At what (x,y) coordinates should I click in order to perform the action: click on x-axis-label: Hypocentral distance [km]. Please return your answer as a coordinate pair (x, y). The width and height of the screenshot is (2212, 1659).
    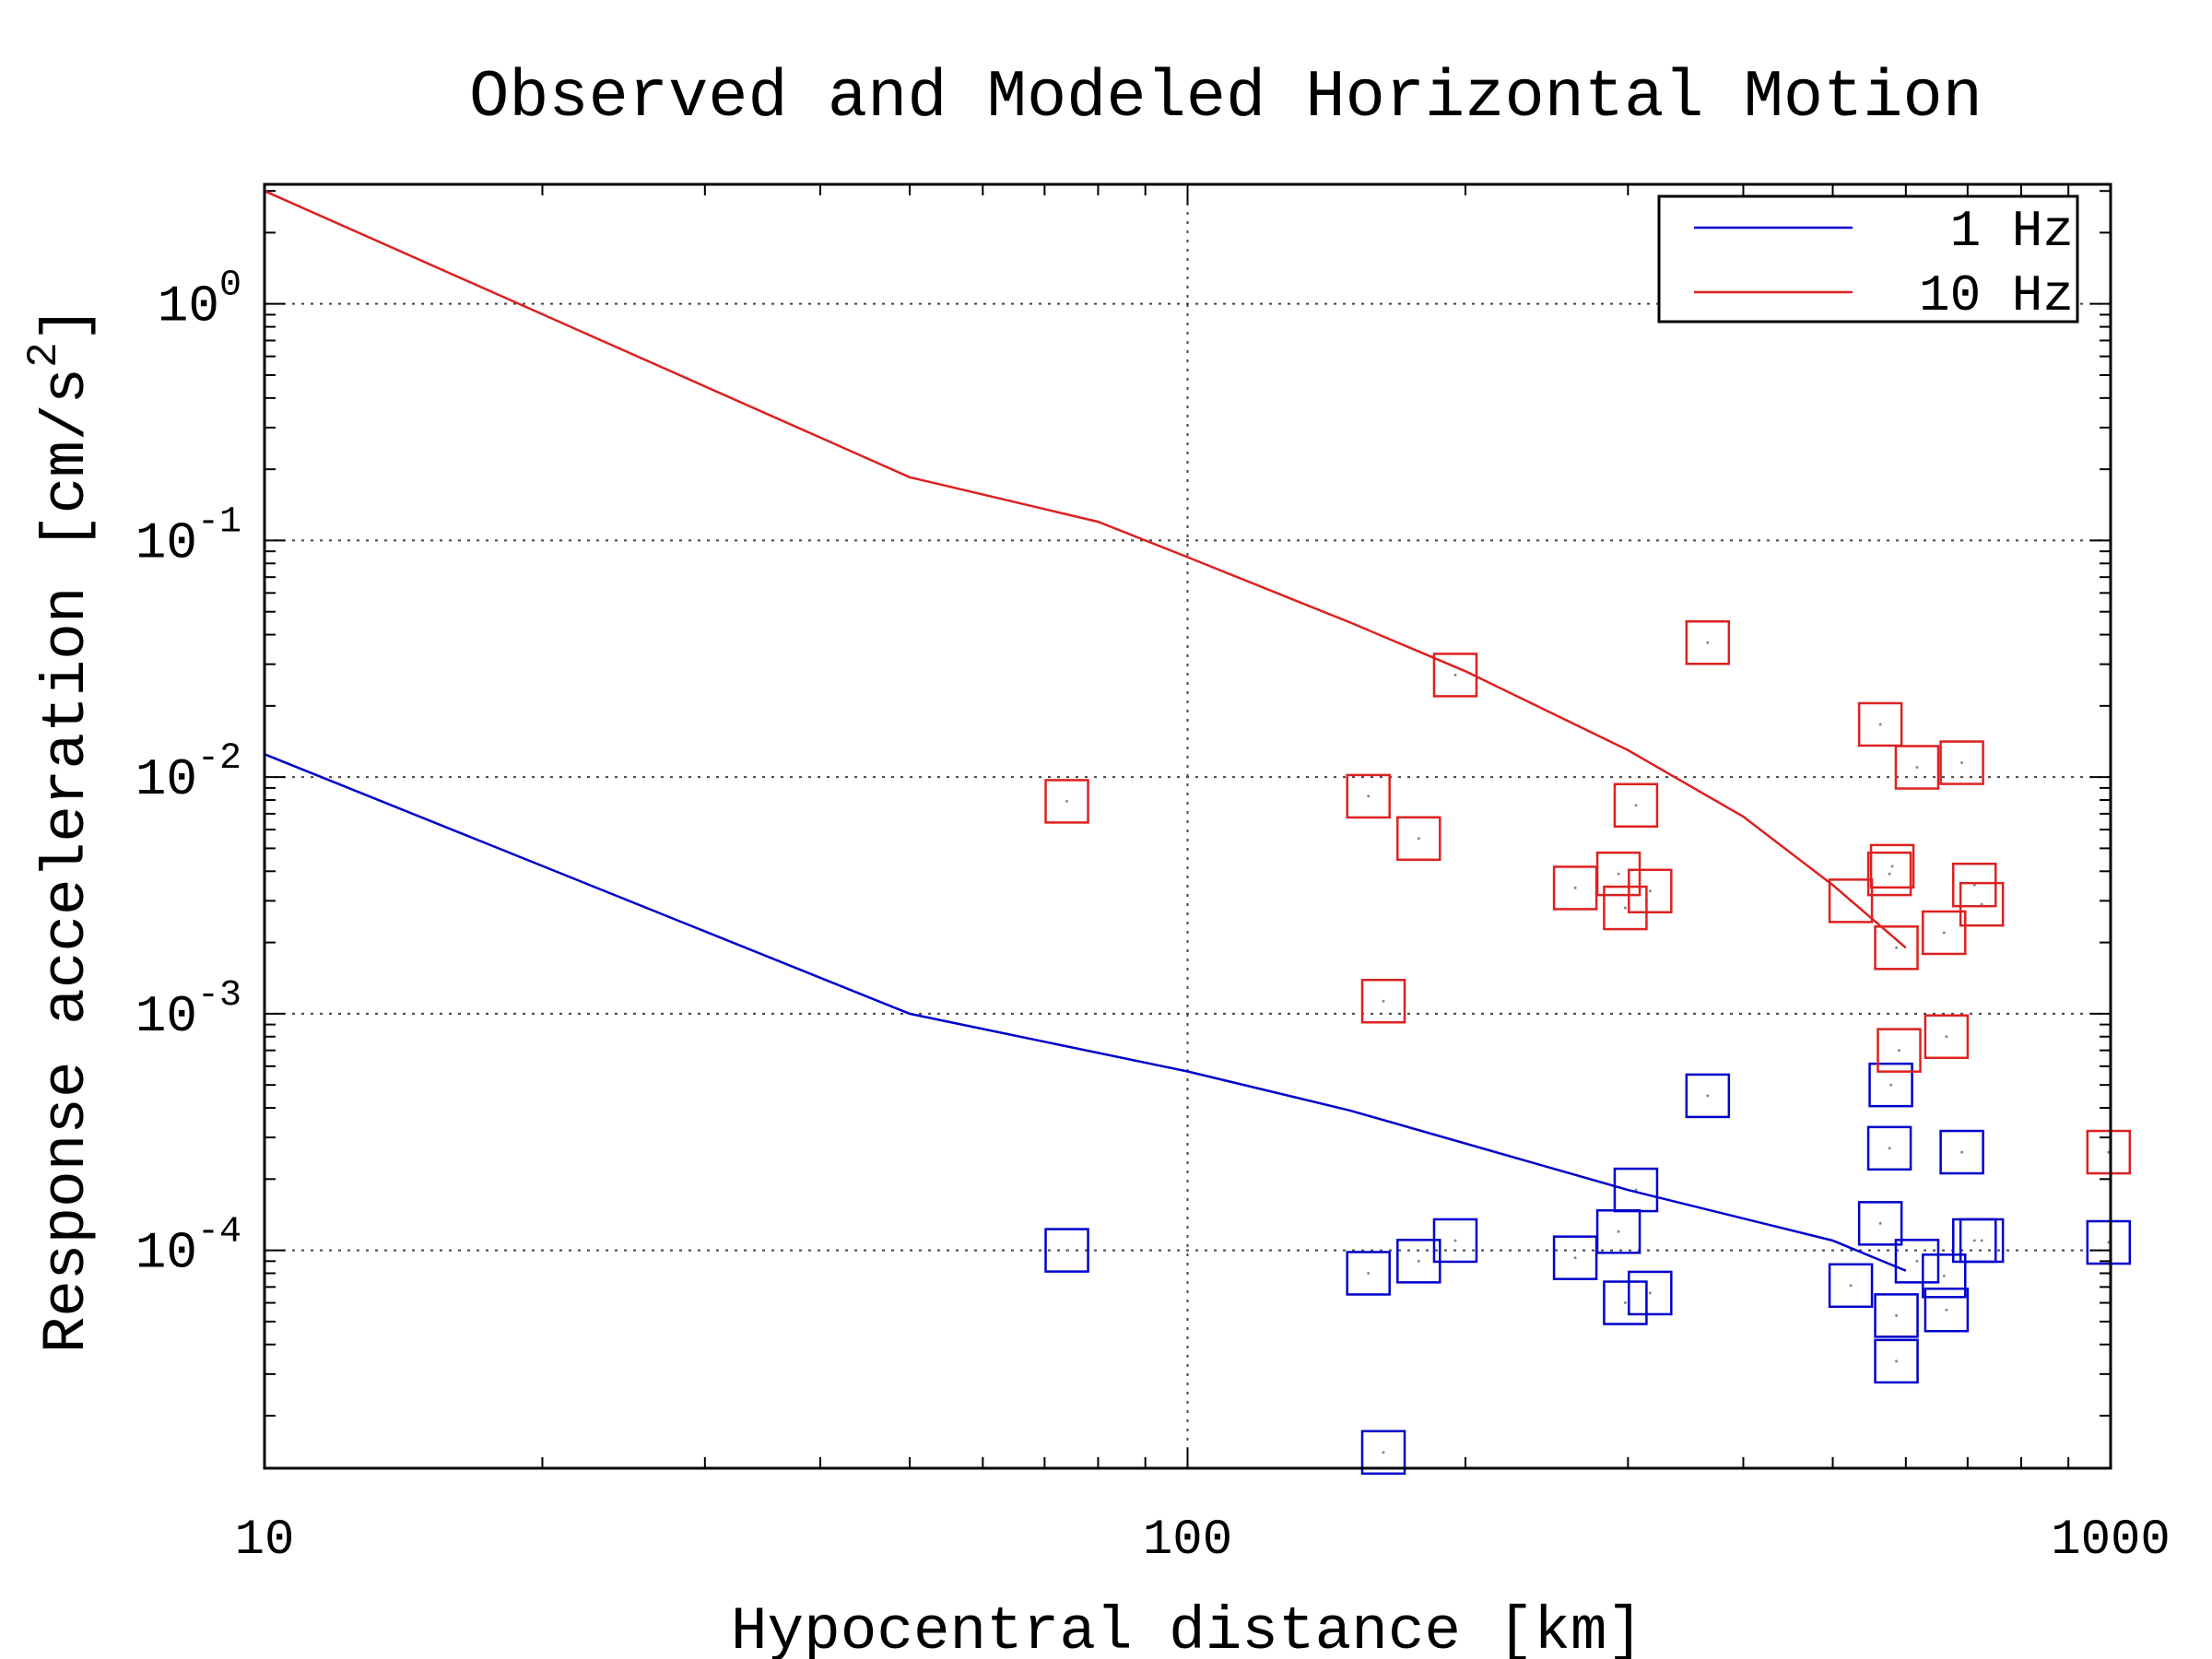
    Looking at the image, I should click on (1187, 1628).